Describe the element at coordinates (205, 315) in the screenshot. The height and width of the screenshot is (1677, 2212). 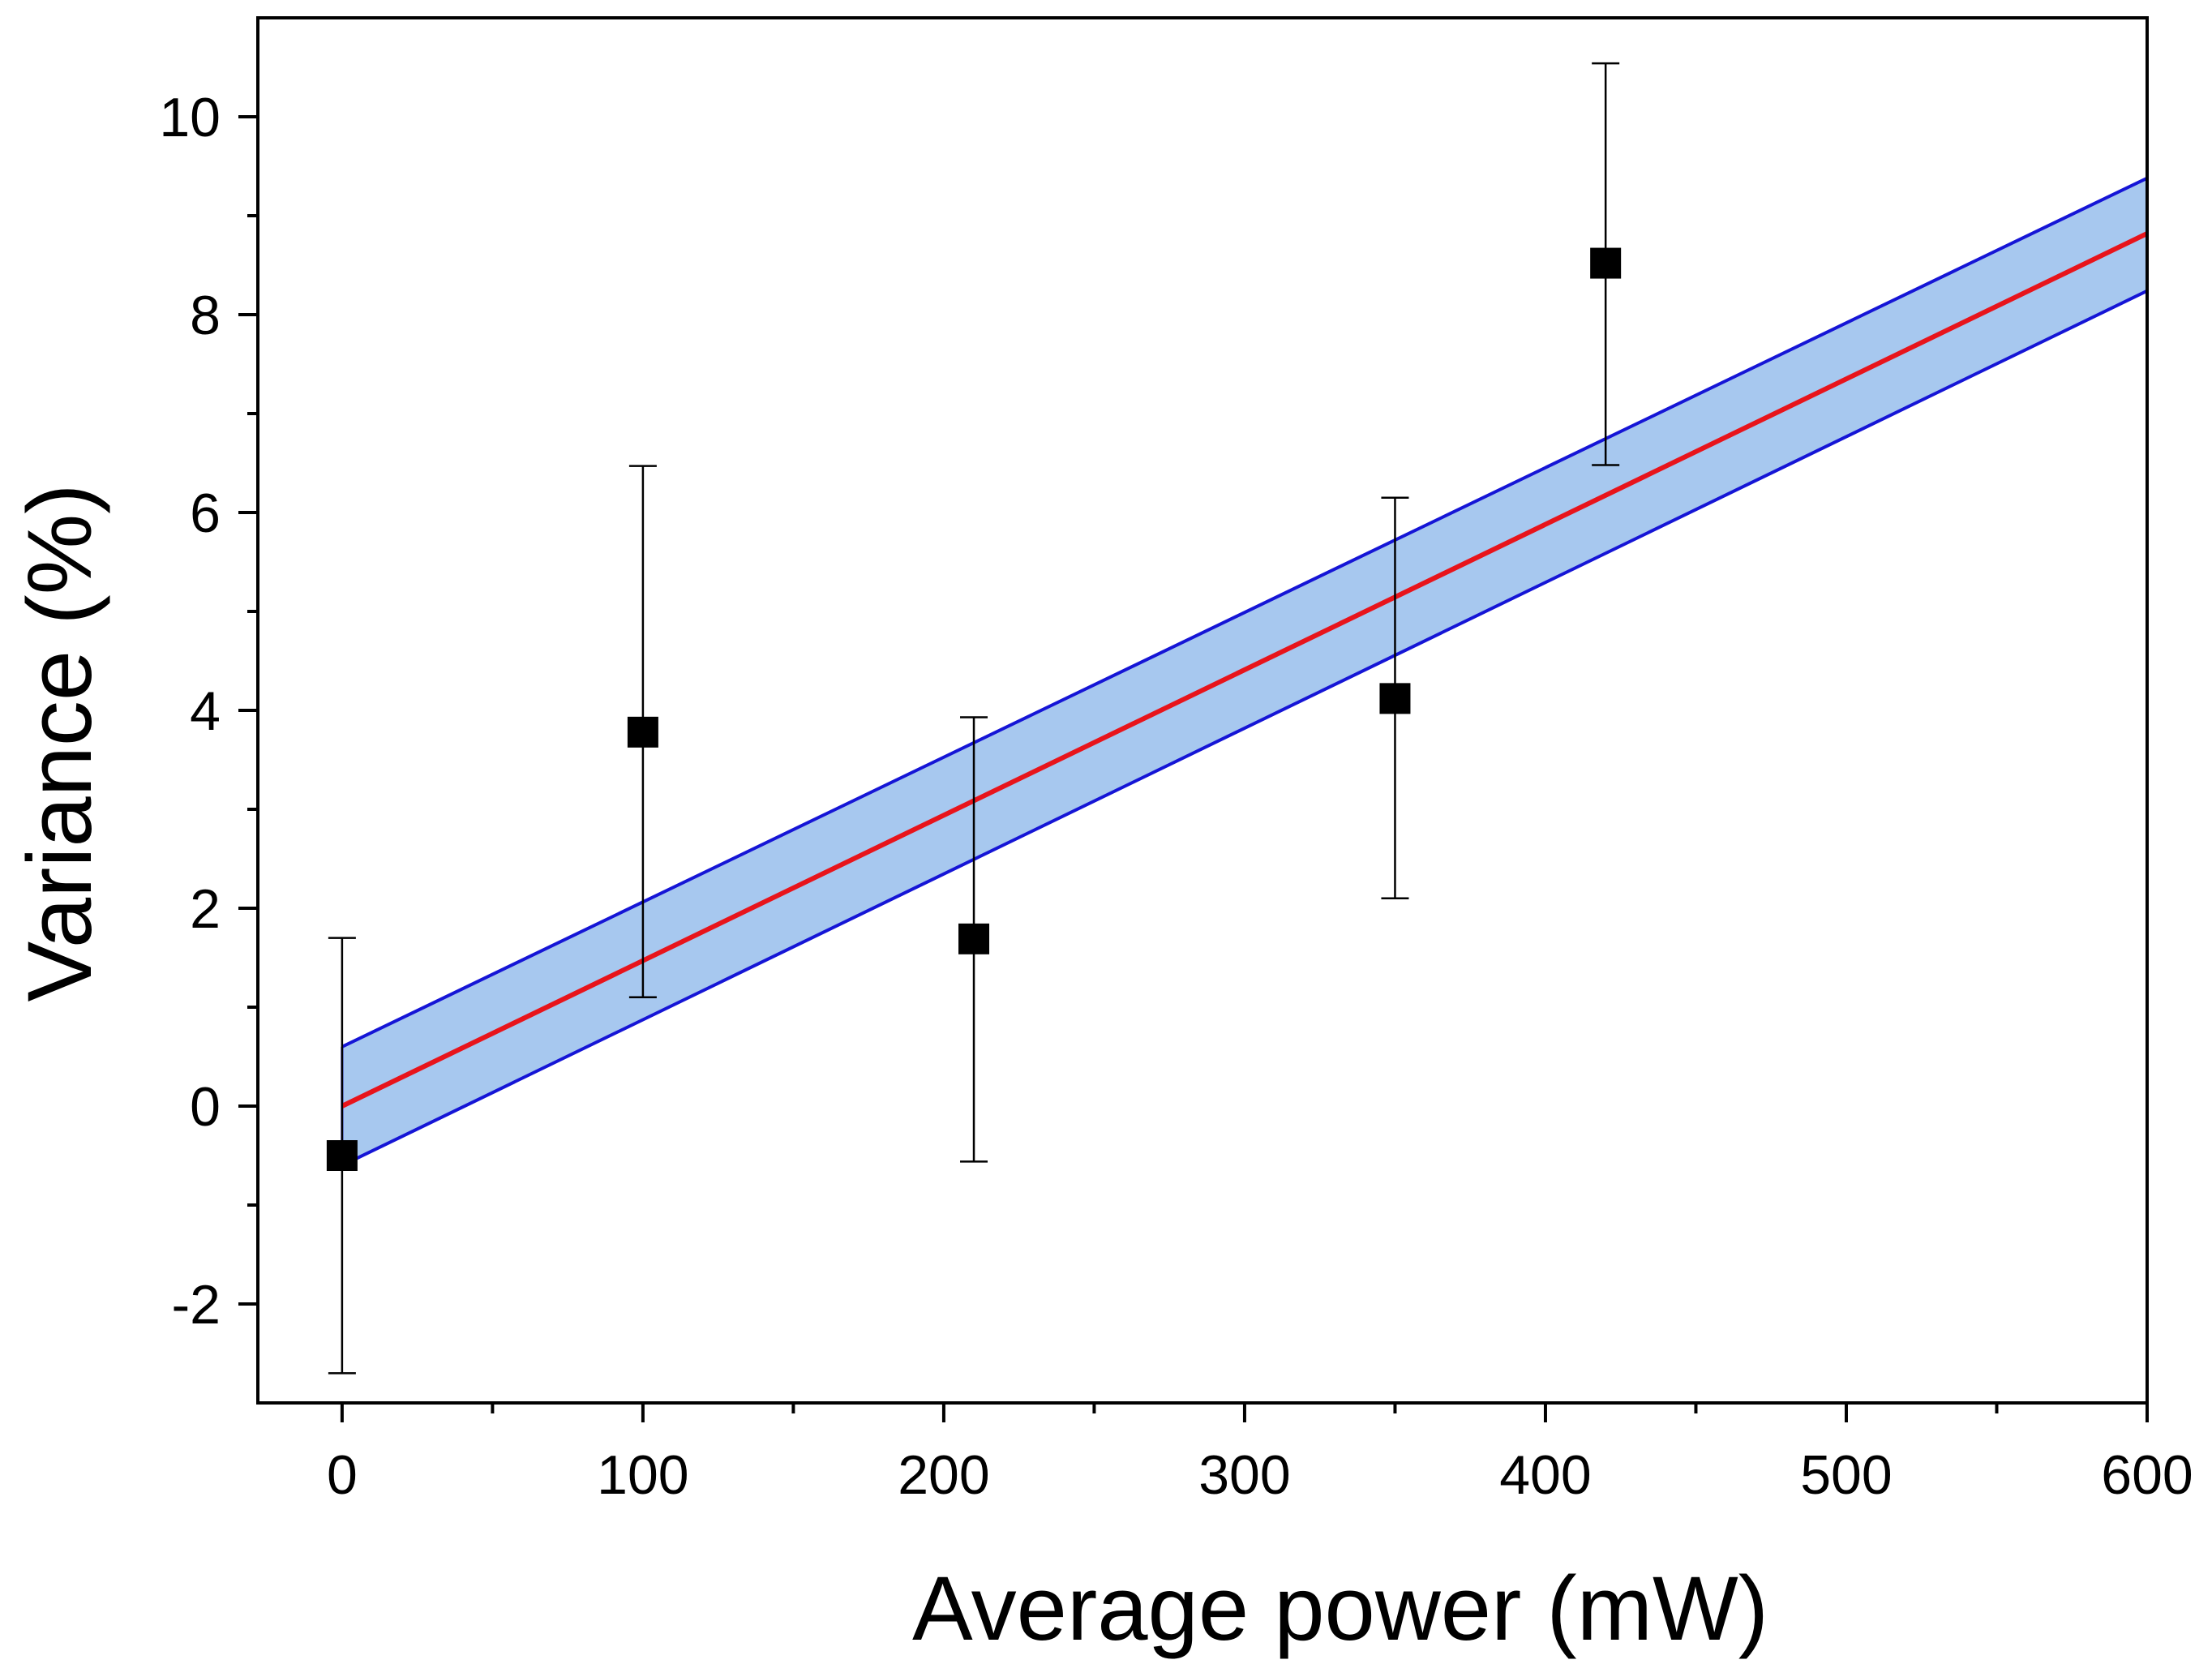
I see `y-tick-label: 8` at that location.